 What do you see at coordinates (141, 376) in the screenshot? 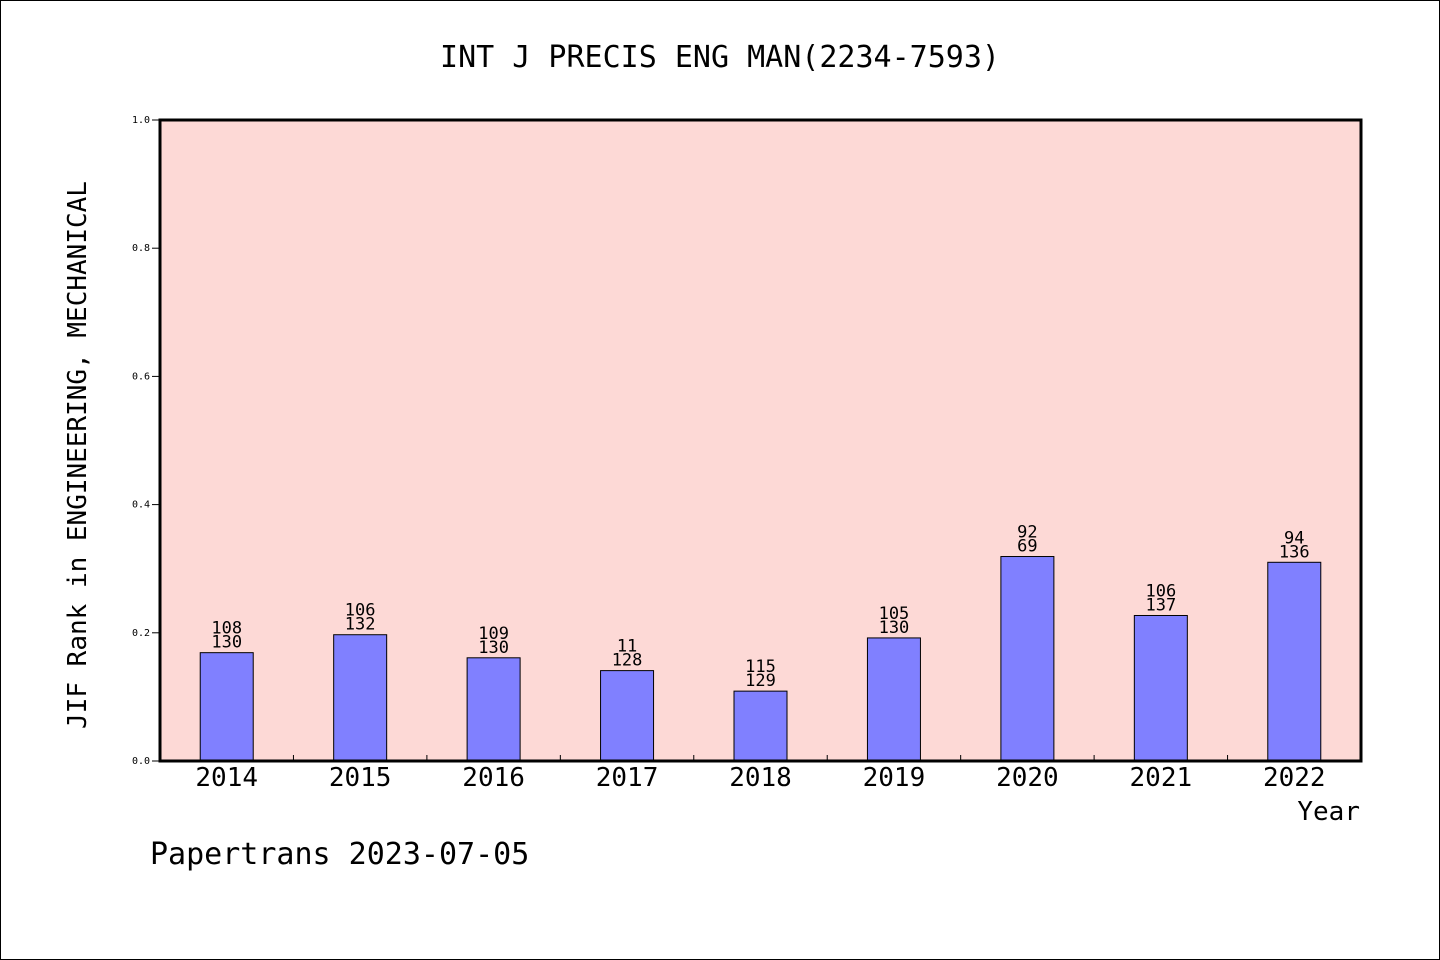
I see `y-tick-label-0.6: 0.6` at bounding box center [141, 376].